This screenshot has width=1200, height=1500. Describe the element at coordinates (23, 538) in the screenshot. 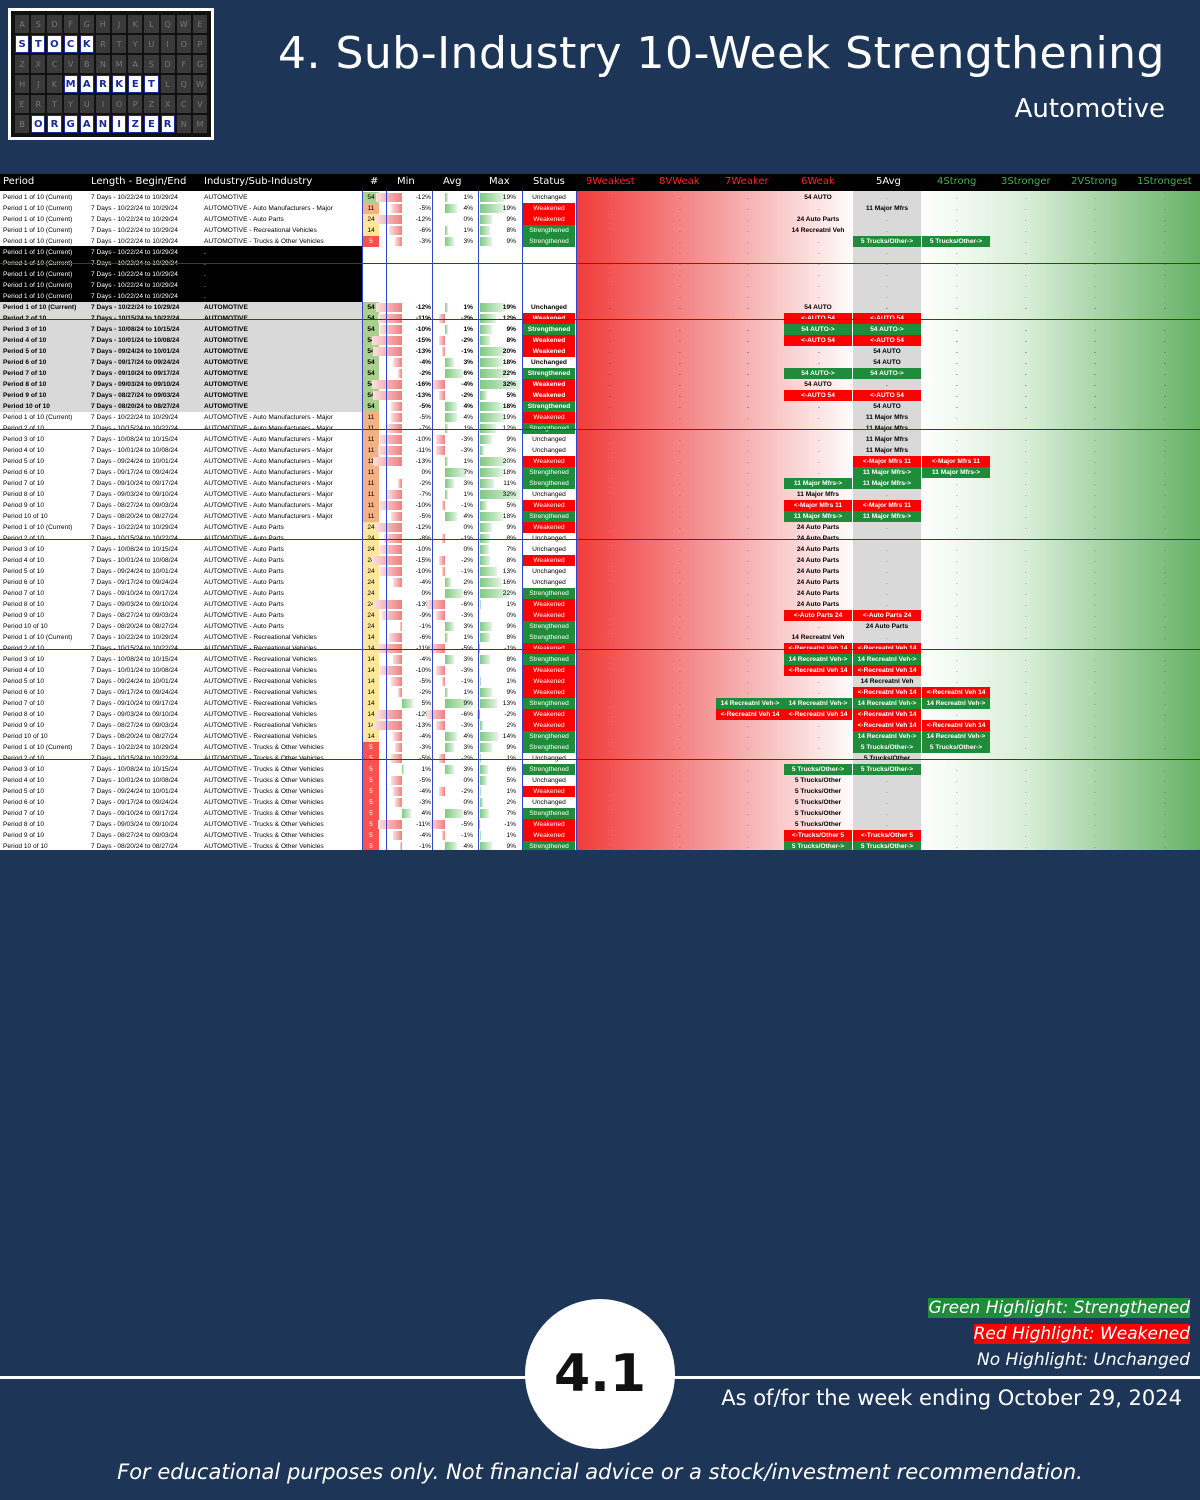

I see `period-cell: Period 2 of 10` at that location.